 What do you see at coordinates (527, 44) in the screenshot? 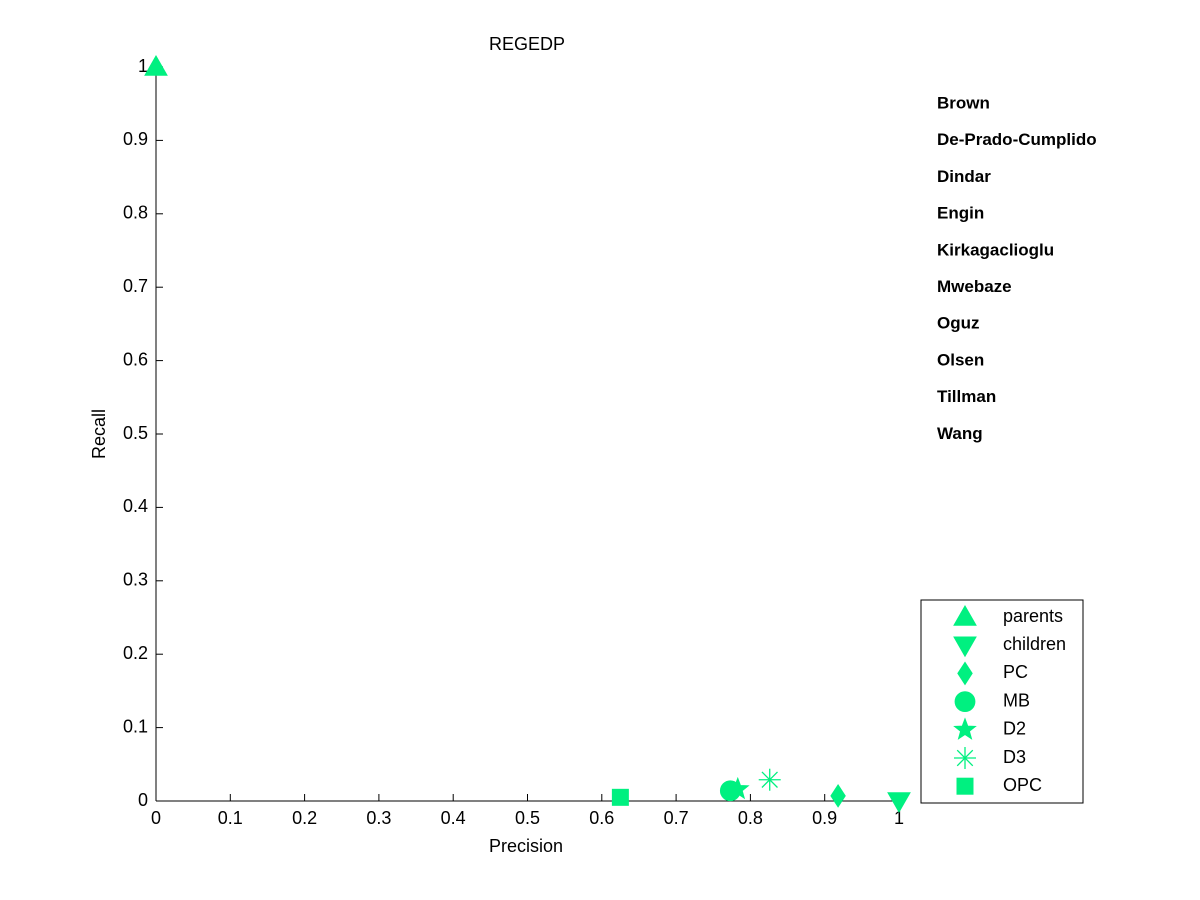
I see `chart-title: REGEDP` at bounding box center [527, 44].